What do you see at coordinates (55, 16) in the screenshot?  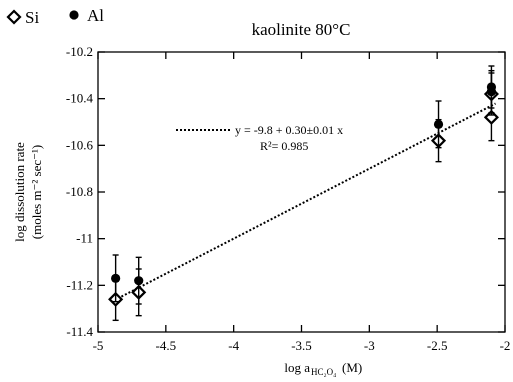 I see `legend: Si Al` at bounding box center [55, 16].